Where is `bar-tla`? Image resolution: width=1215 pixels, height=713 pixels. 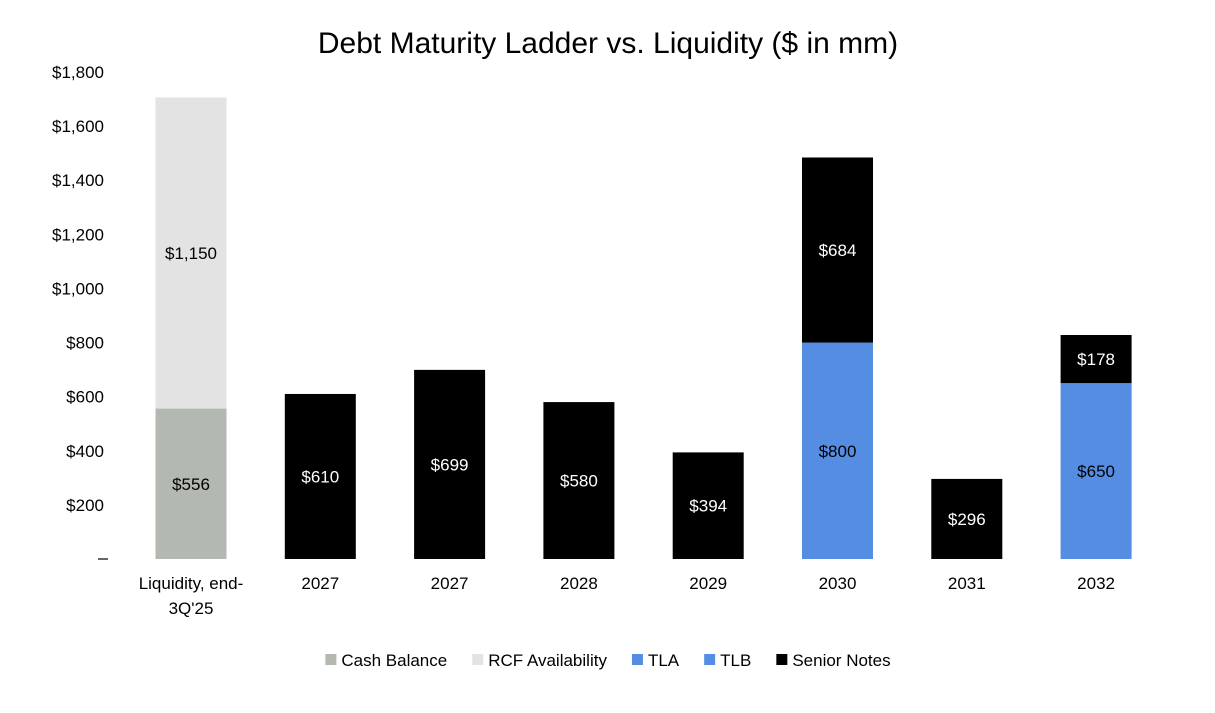
bar-tla is located at coordinates (837, 450).